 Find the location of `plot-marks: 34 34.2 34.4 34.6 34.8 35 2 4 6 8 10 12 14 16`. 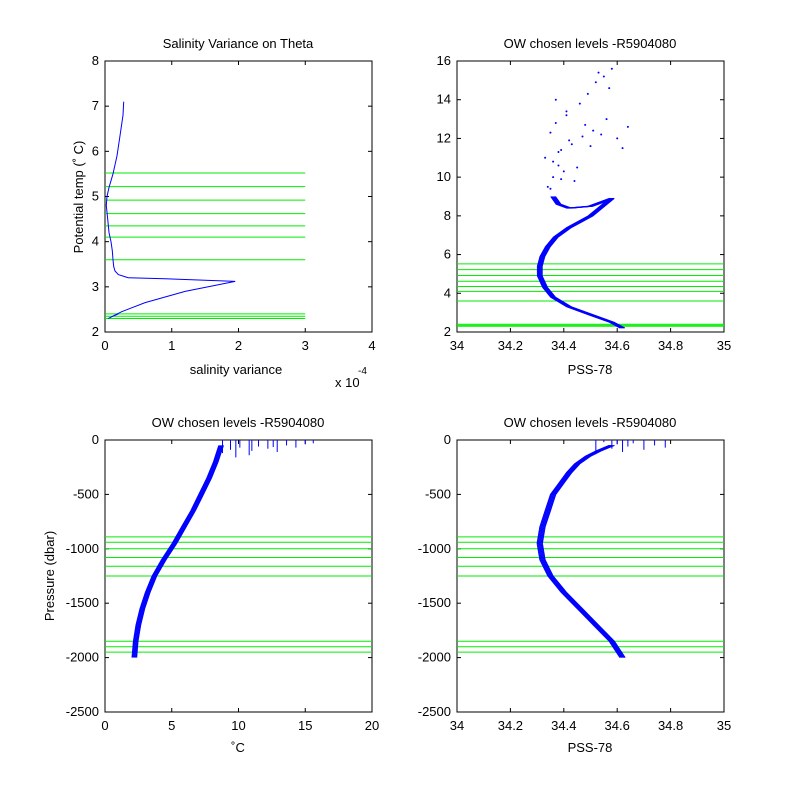

plot-marks: 34 34.2 34.4 34.6 34.8 35 2 4 6 8 10 12 14 16 is located at coordinates (584, 203).